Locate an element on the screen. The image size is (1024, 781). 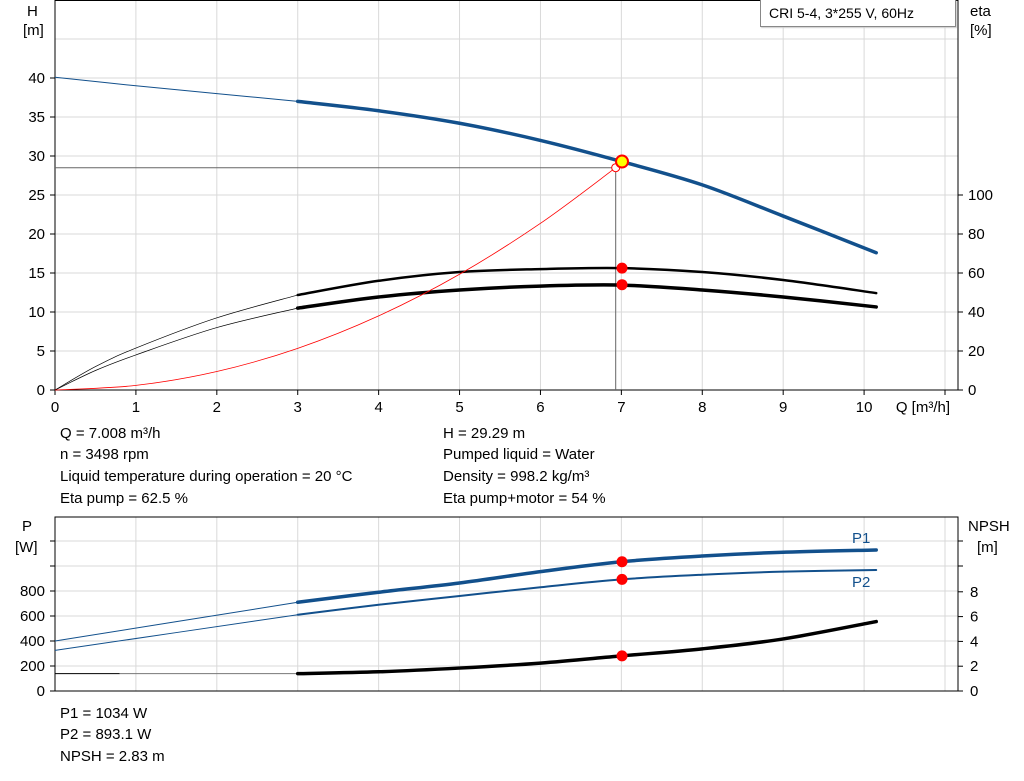
y-tick-label: 20 is located at coordinates (36, 234).